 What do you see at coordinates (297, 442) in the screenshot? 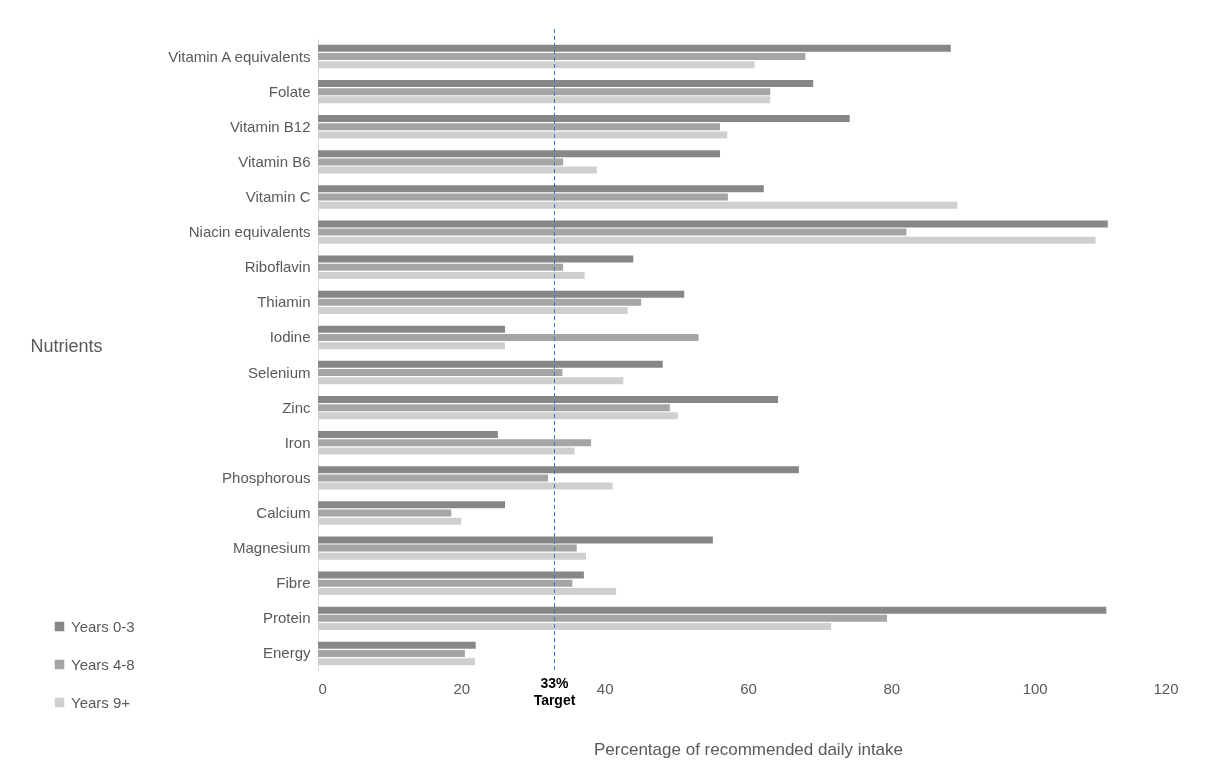
I see `y-tick-label: Iron` at bounding box center [297, 442].